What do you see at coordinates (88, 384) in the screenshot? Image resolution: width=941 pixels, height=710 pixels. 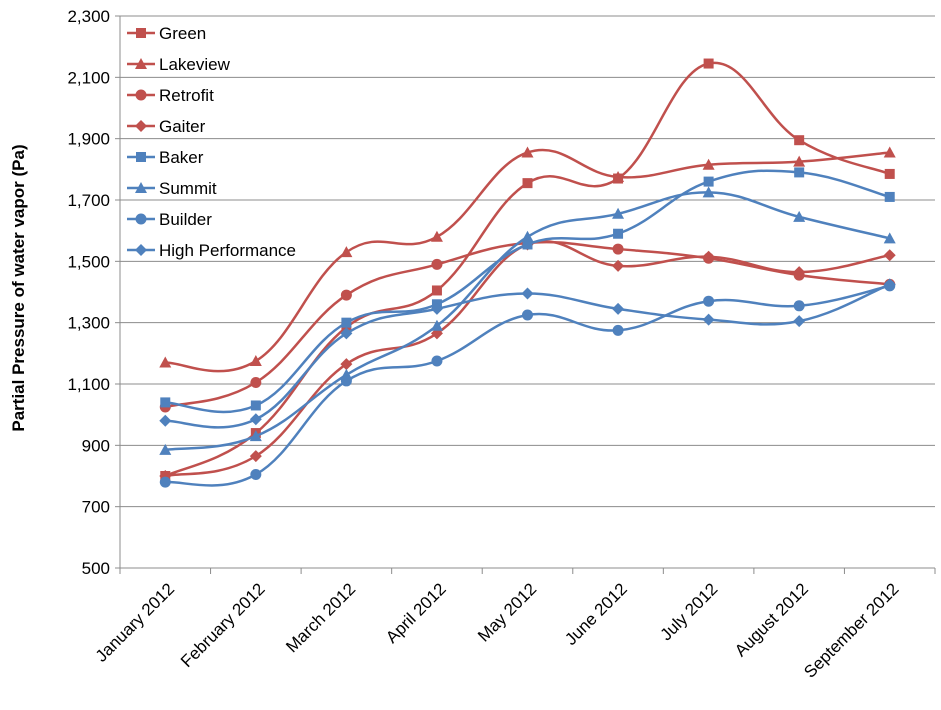 I see `y-tick-label: 1,100` at bounding box center [88, 384].